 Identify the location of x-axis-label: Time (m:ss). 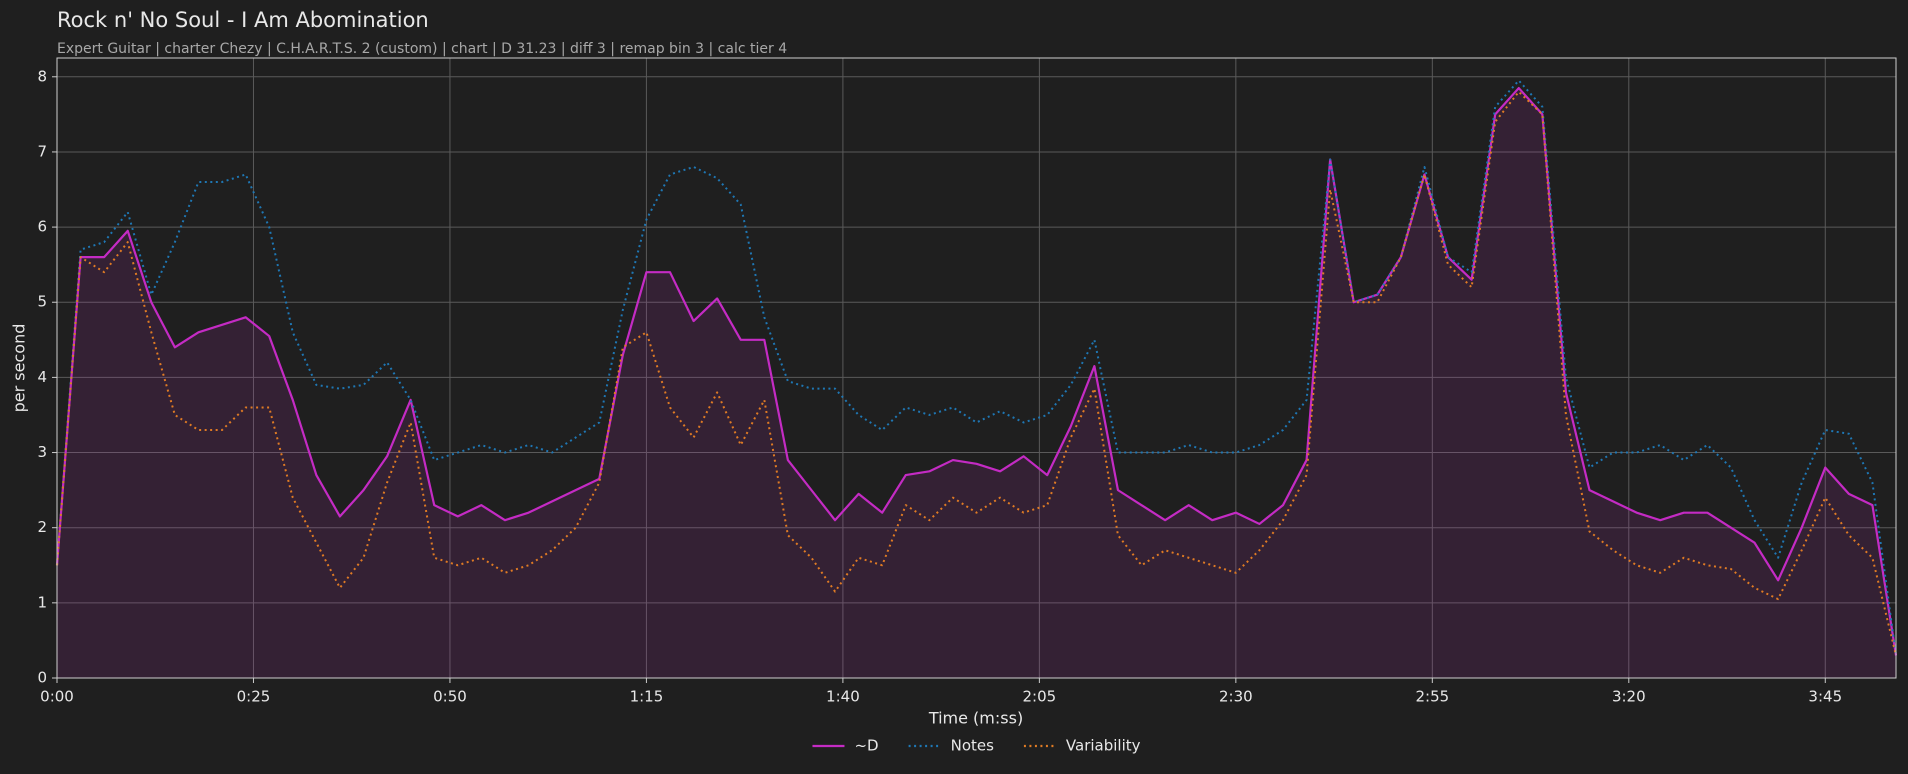
(975, 718).